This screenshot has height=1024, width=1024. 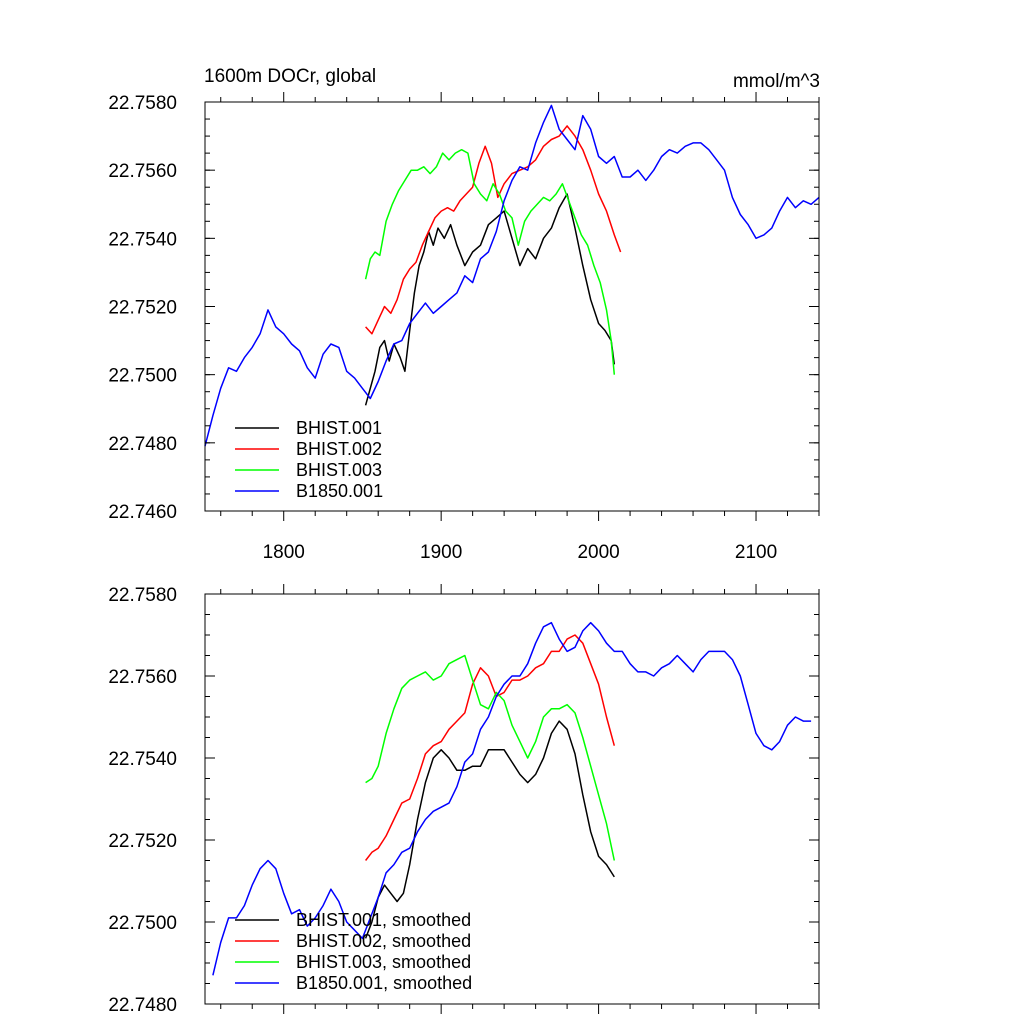 I want to click on legend-label: BHIST.001, smoothed, so click(x=383, y=920).